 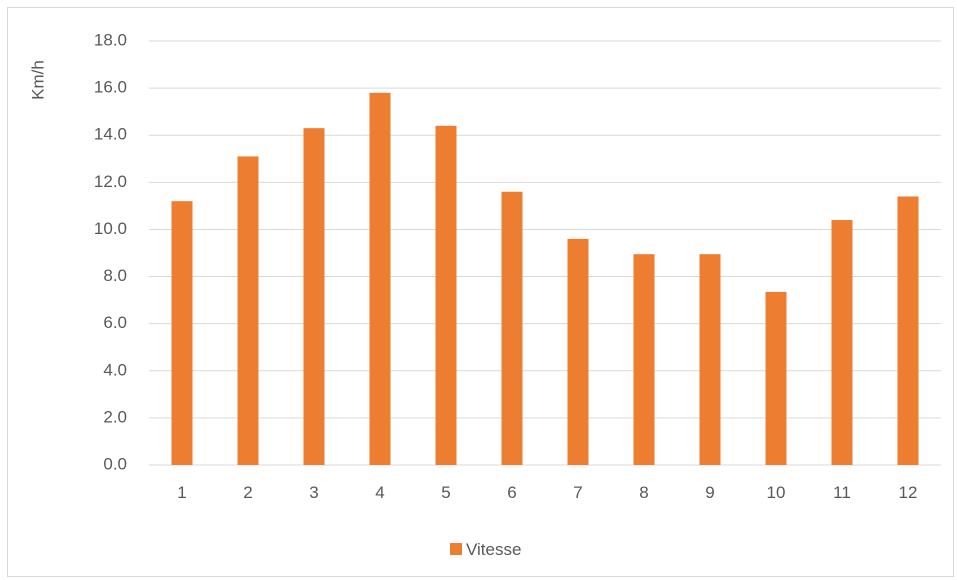 What do you see at coordinates (115, 275) in the screenshot?
I see `y-tick-label: 8.0` at bounding box center [115, 275].